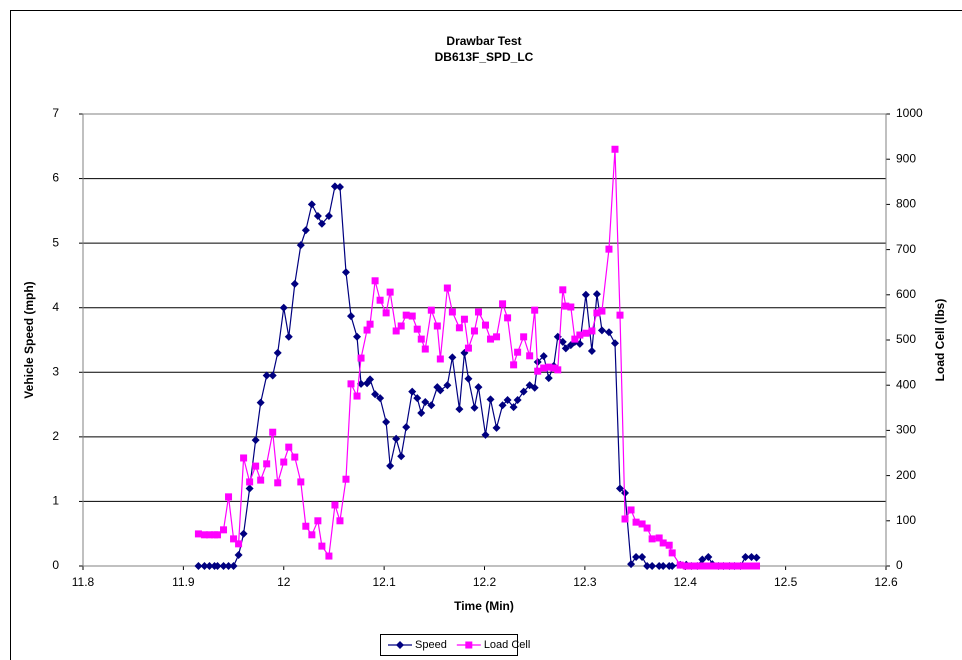  Describe the element at coordinates (906, 158) in the screenshot. I see `y2-tick-label: 900` at that location.